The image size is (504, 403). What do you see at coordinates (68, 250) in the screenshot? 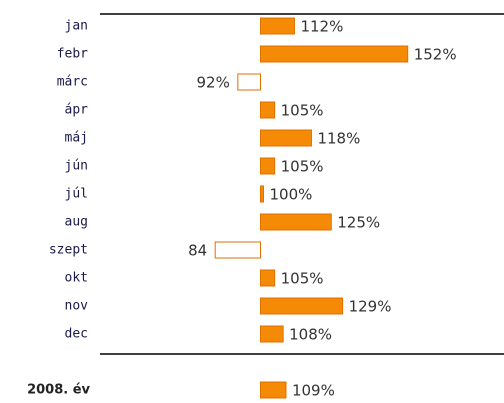
I see `category-label: szept` at bounding box center [68, 250].